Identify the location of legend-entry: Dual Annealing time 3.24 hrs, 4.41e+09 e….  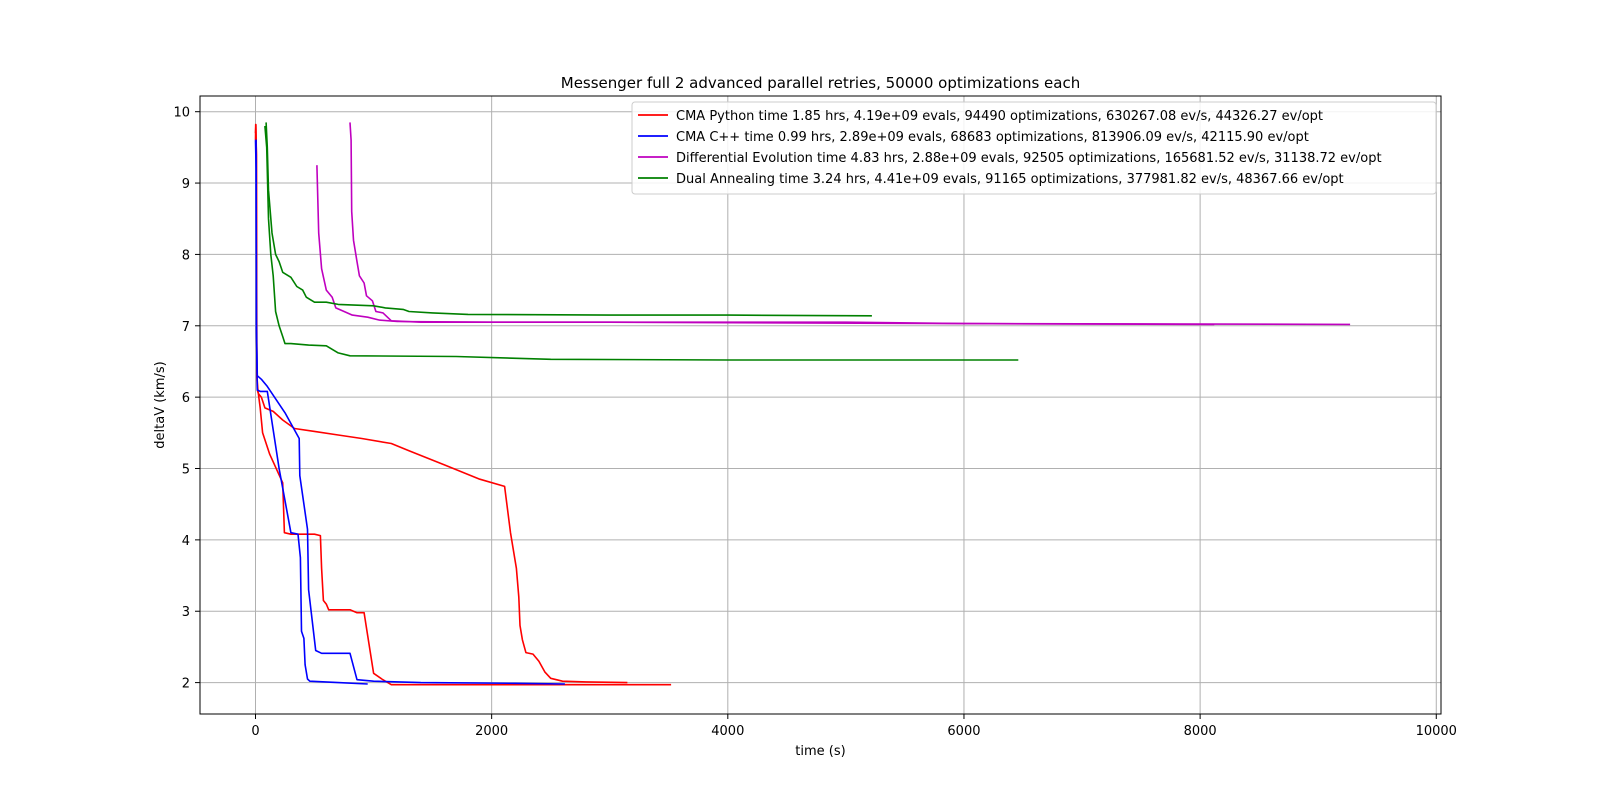
(1010, 179).